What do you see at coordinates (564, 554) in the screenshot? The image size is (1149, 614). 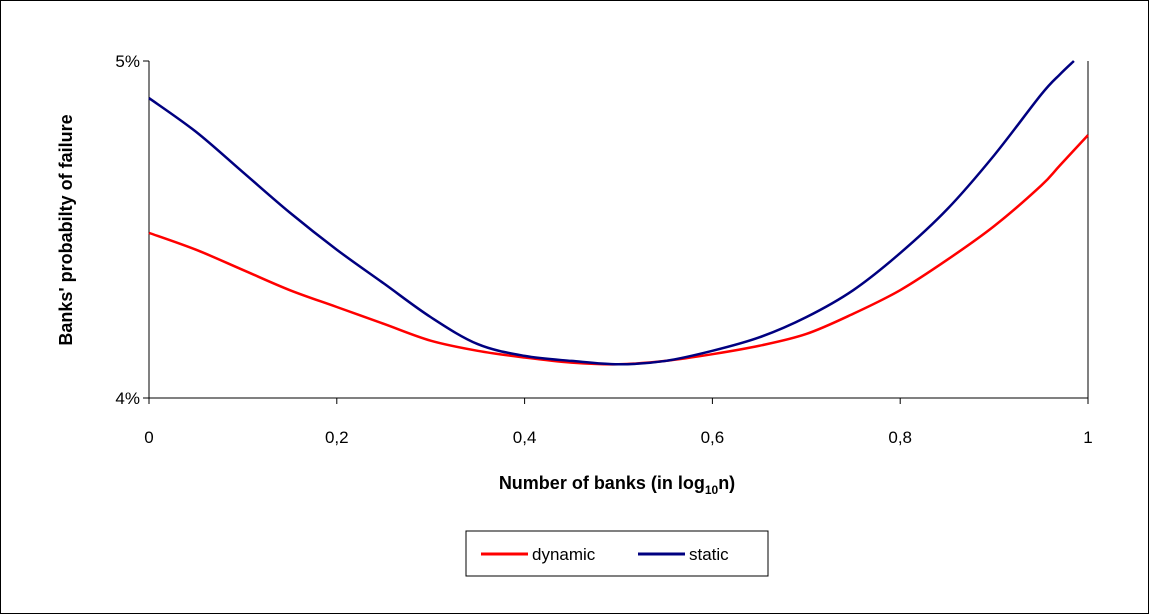 I see `legend-label-dynamic: dynamic` at bounding box center [564, 554].